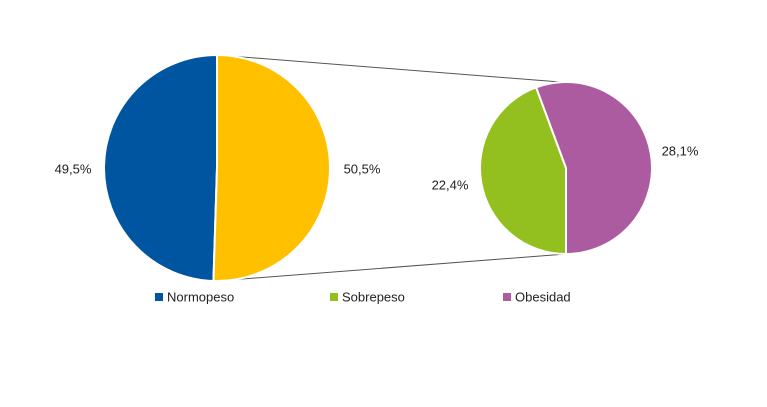  What do you see at coordinates (362, 168) in the screenshot?
I see `data-label: 50,5%` at bounding box center [362, 168].